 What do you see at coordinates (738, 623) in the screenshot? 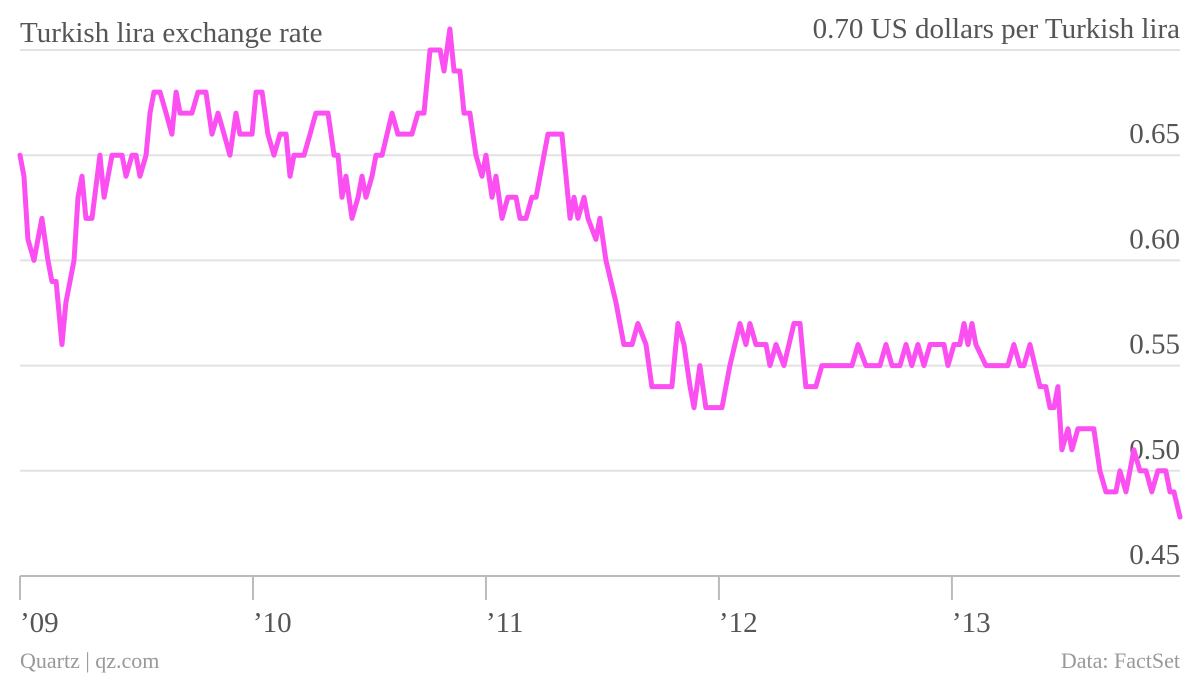
I see `x-tick-label: ’12` at bounding box center [738, 623].